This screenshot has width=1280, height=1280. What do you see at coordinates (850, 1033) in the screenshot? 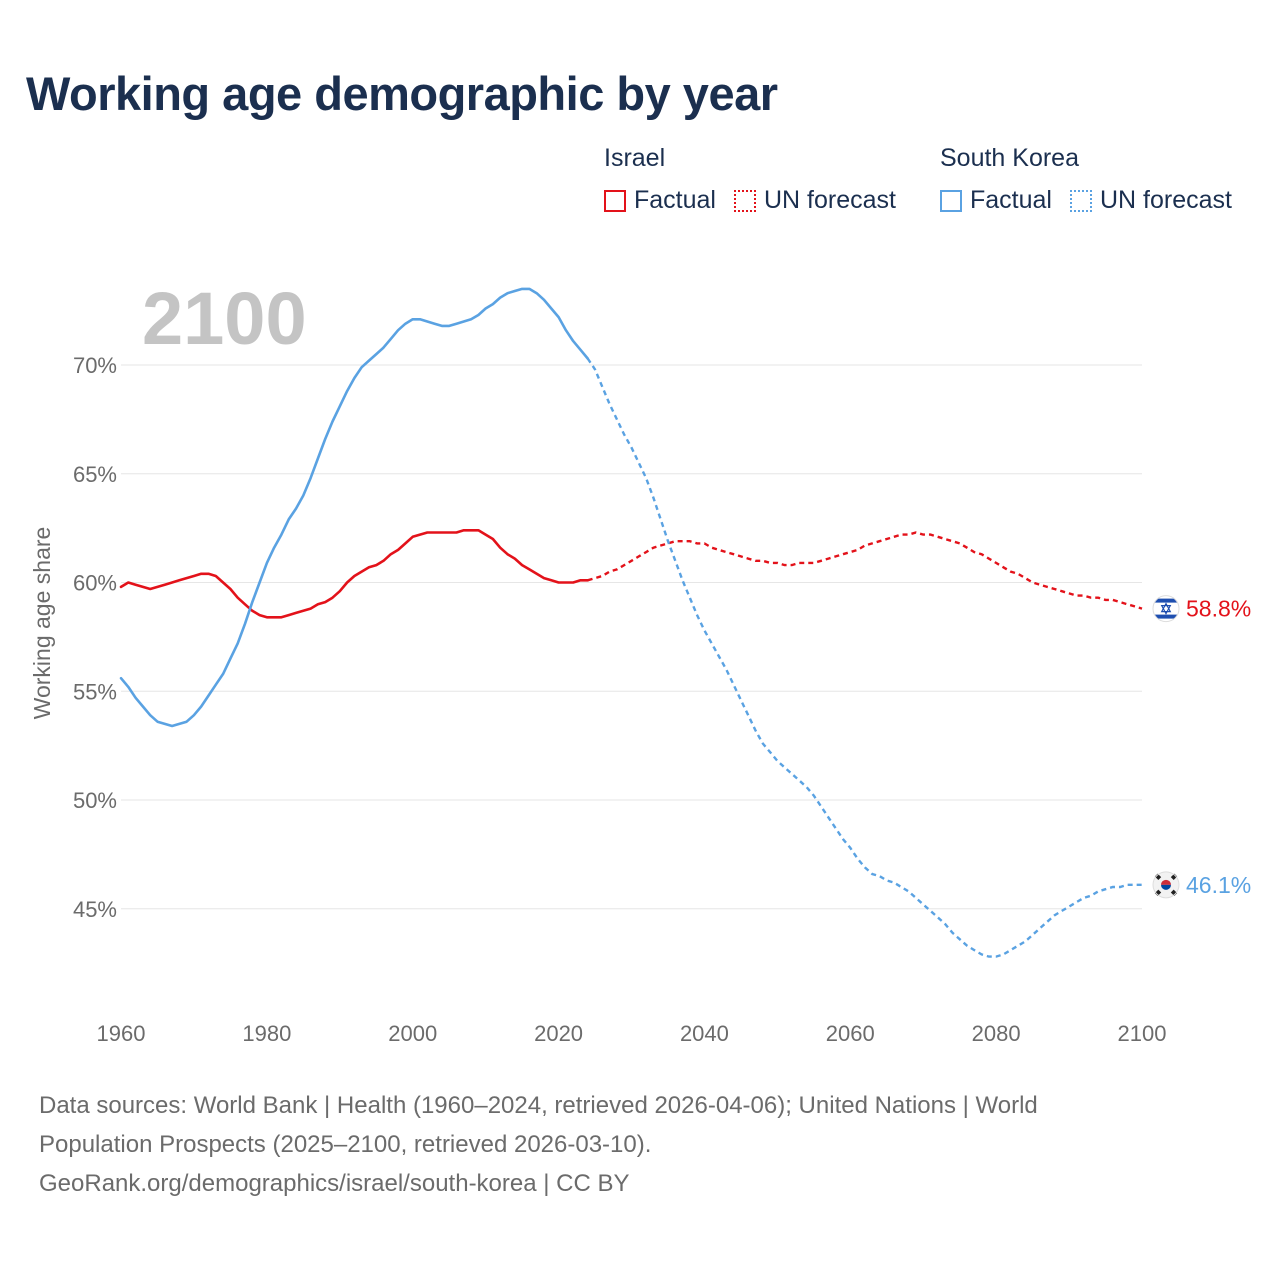
I see `x-tick-label: 2060` at bounding box center [850, 1033].